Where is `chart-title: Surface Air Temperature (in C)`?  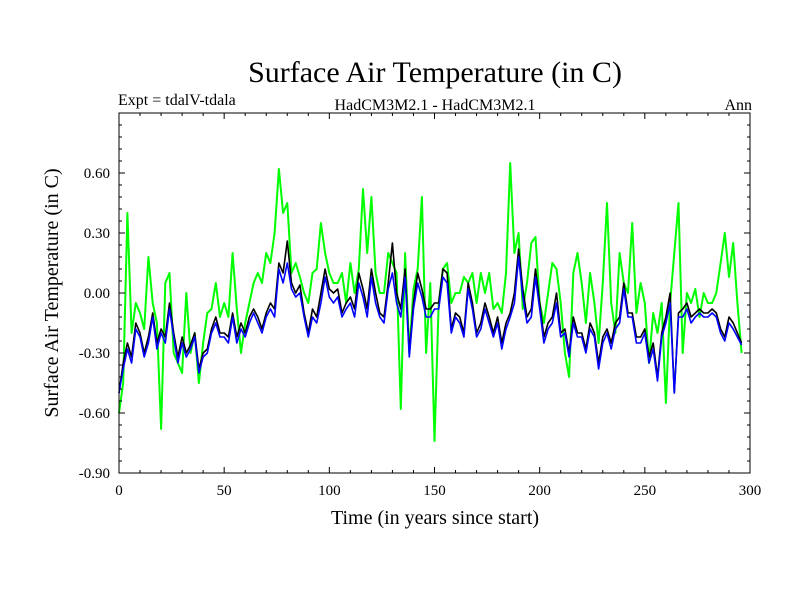
chart-title: Surface Air Temperature (in C) is located at coordinates (435, 72).